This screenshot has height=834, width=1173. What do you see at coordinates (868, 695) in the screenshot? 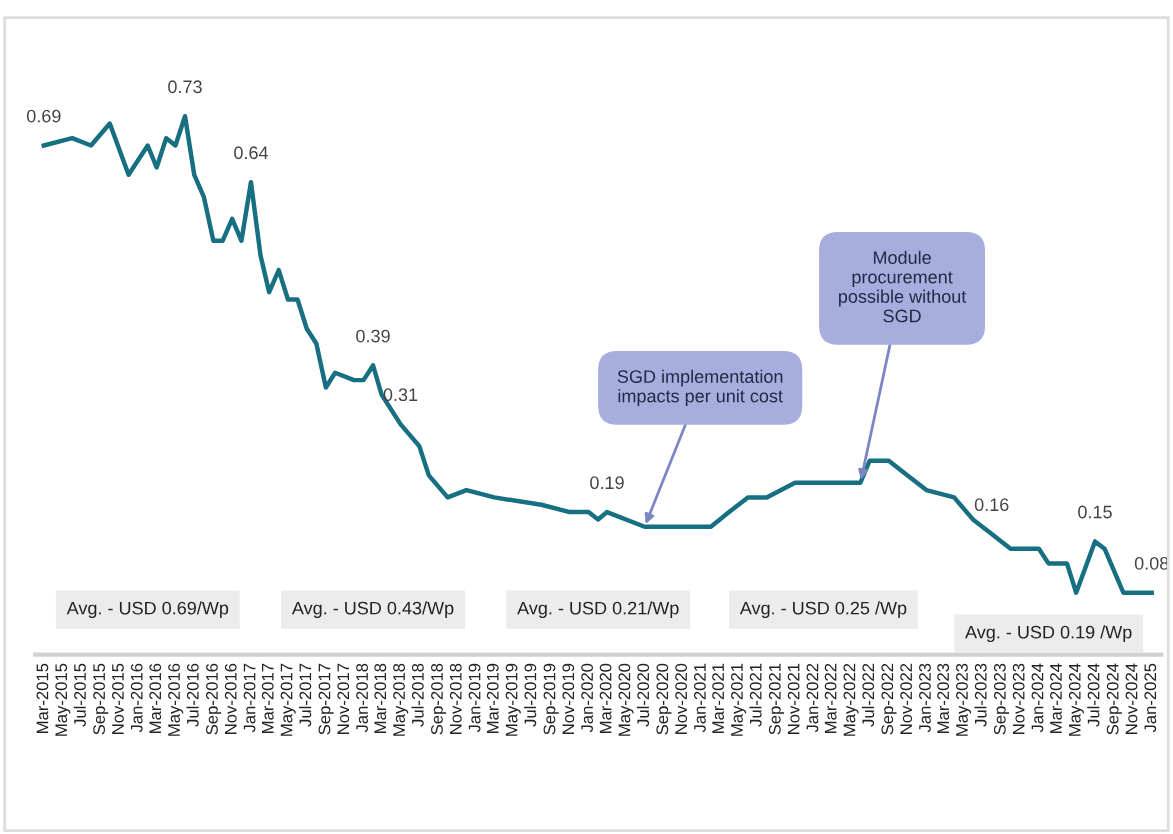
I see `x-tick-label: Jul-2022` at bounding box center [868, 695].